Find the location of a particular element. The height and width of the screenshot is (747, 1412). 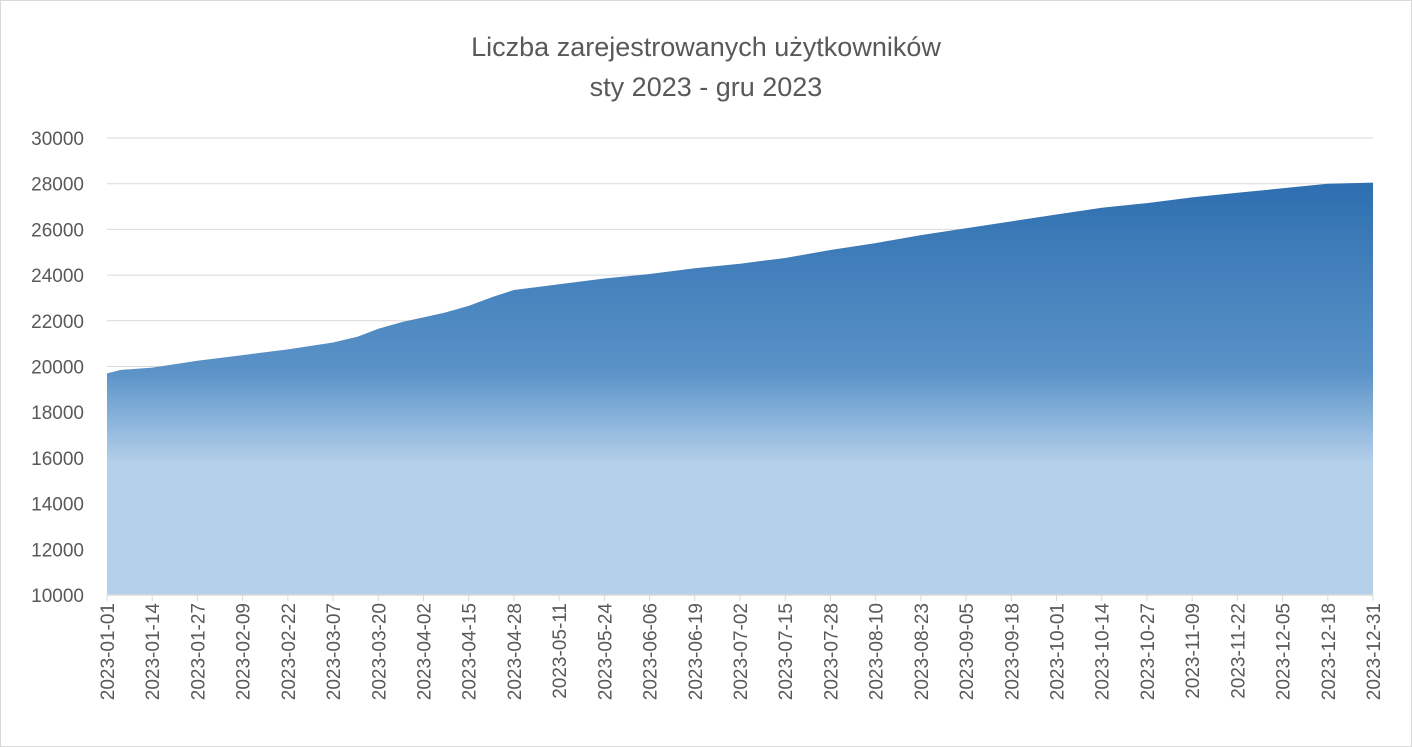

chart-subtitle: sty 2023 - gru 2023 is located at coordinates (706, 87).